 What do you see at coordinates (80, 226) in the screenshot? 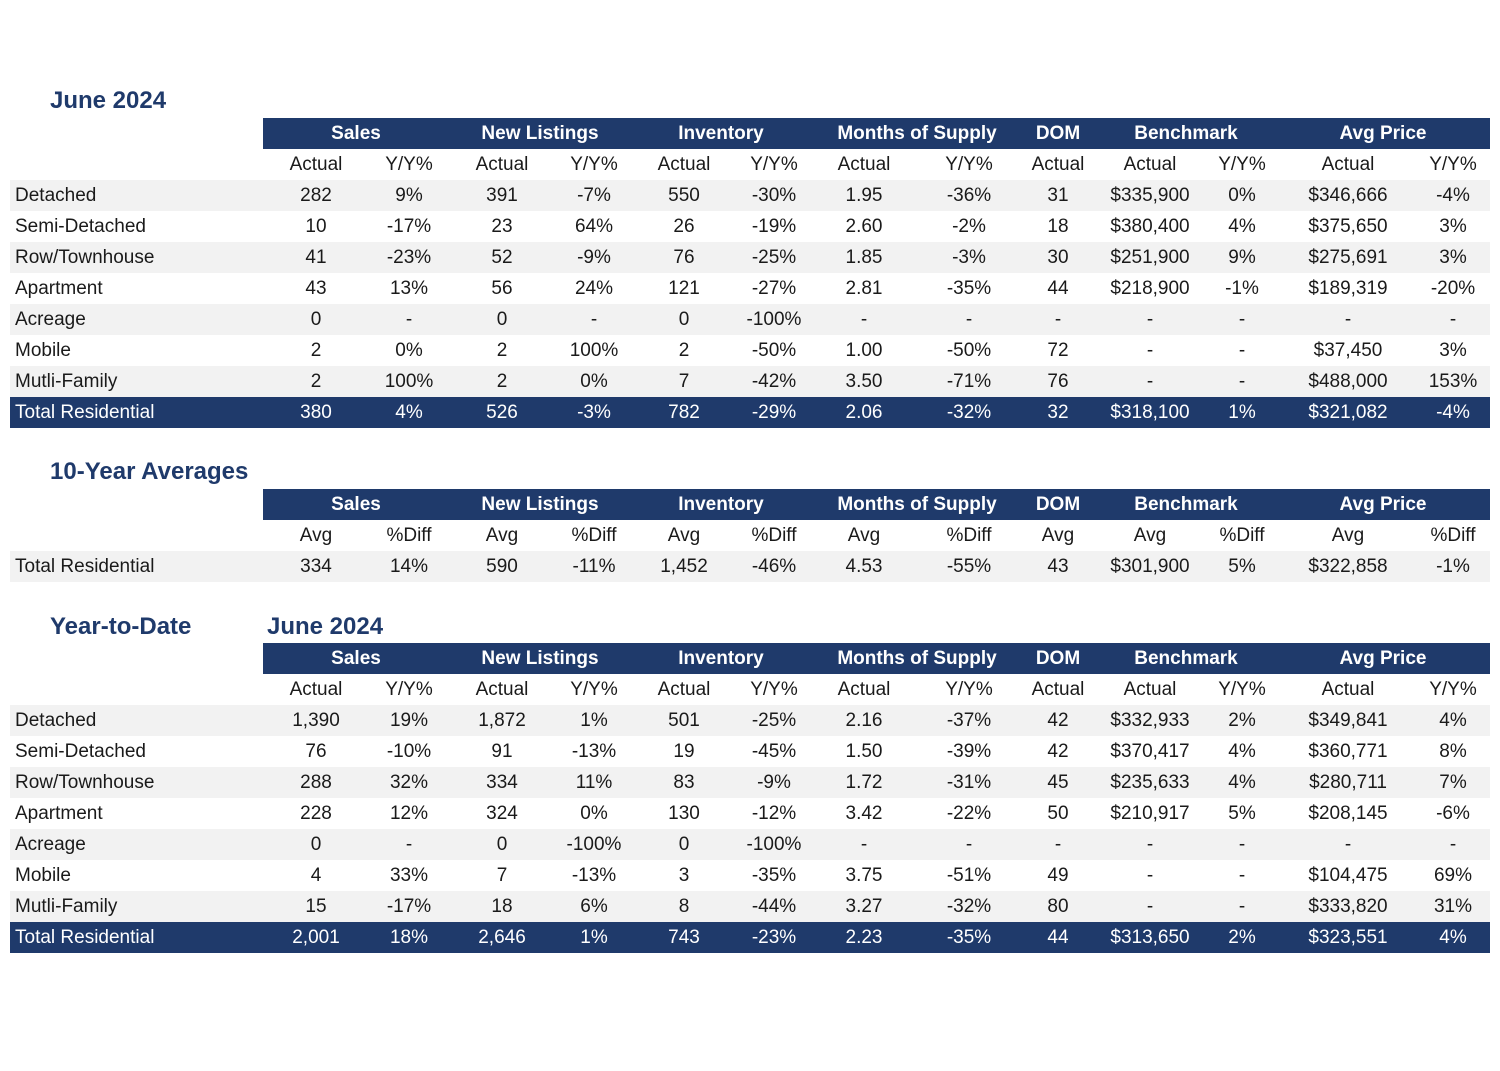
I see `row-label: Semi-Detached` at bounding box center [80, 226].